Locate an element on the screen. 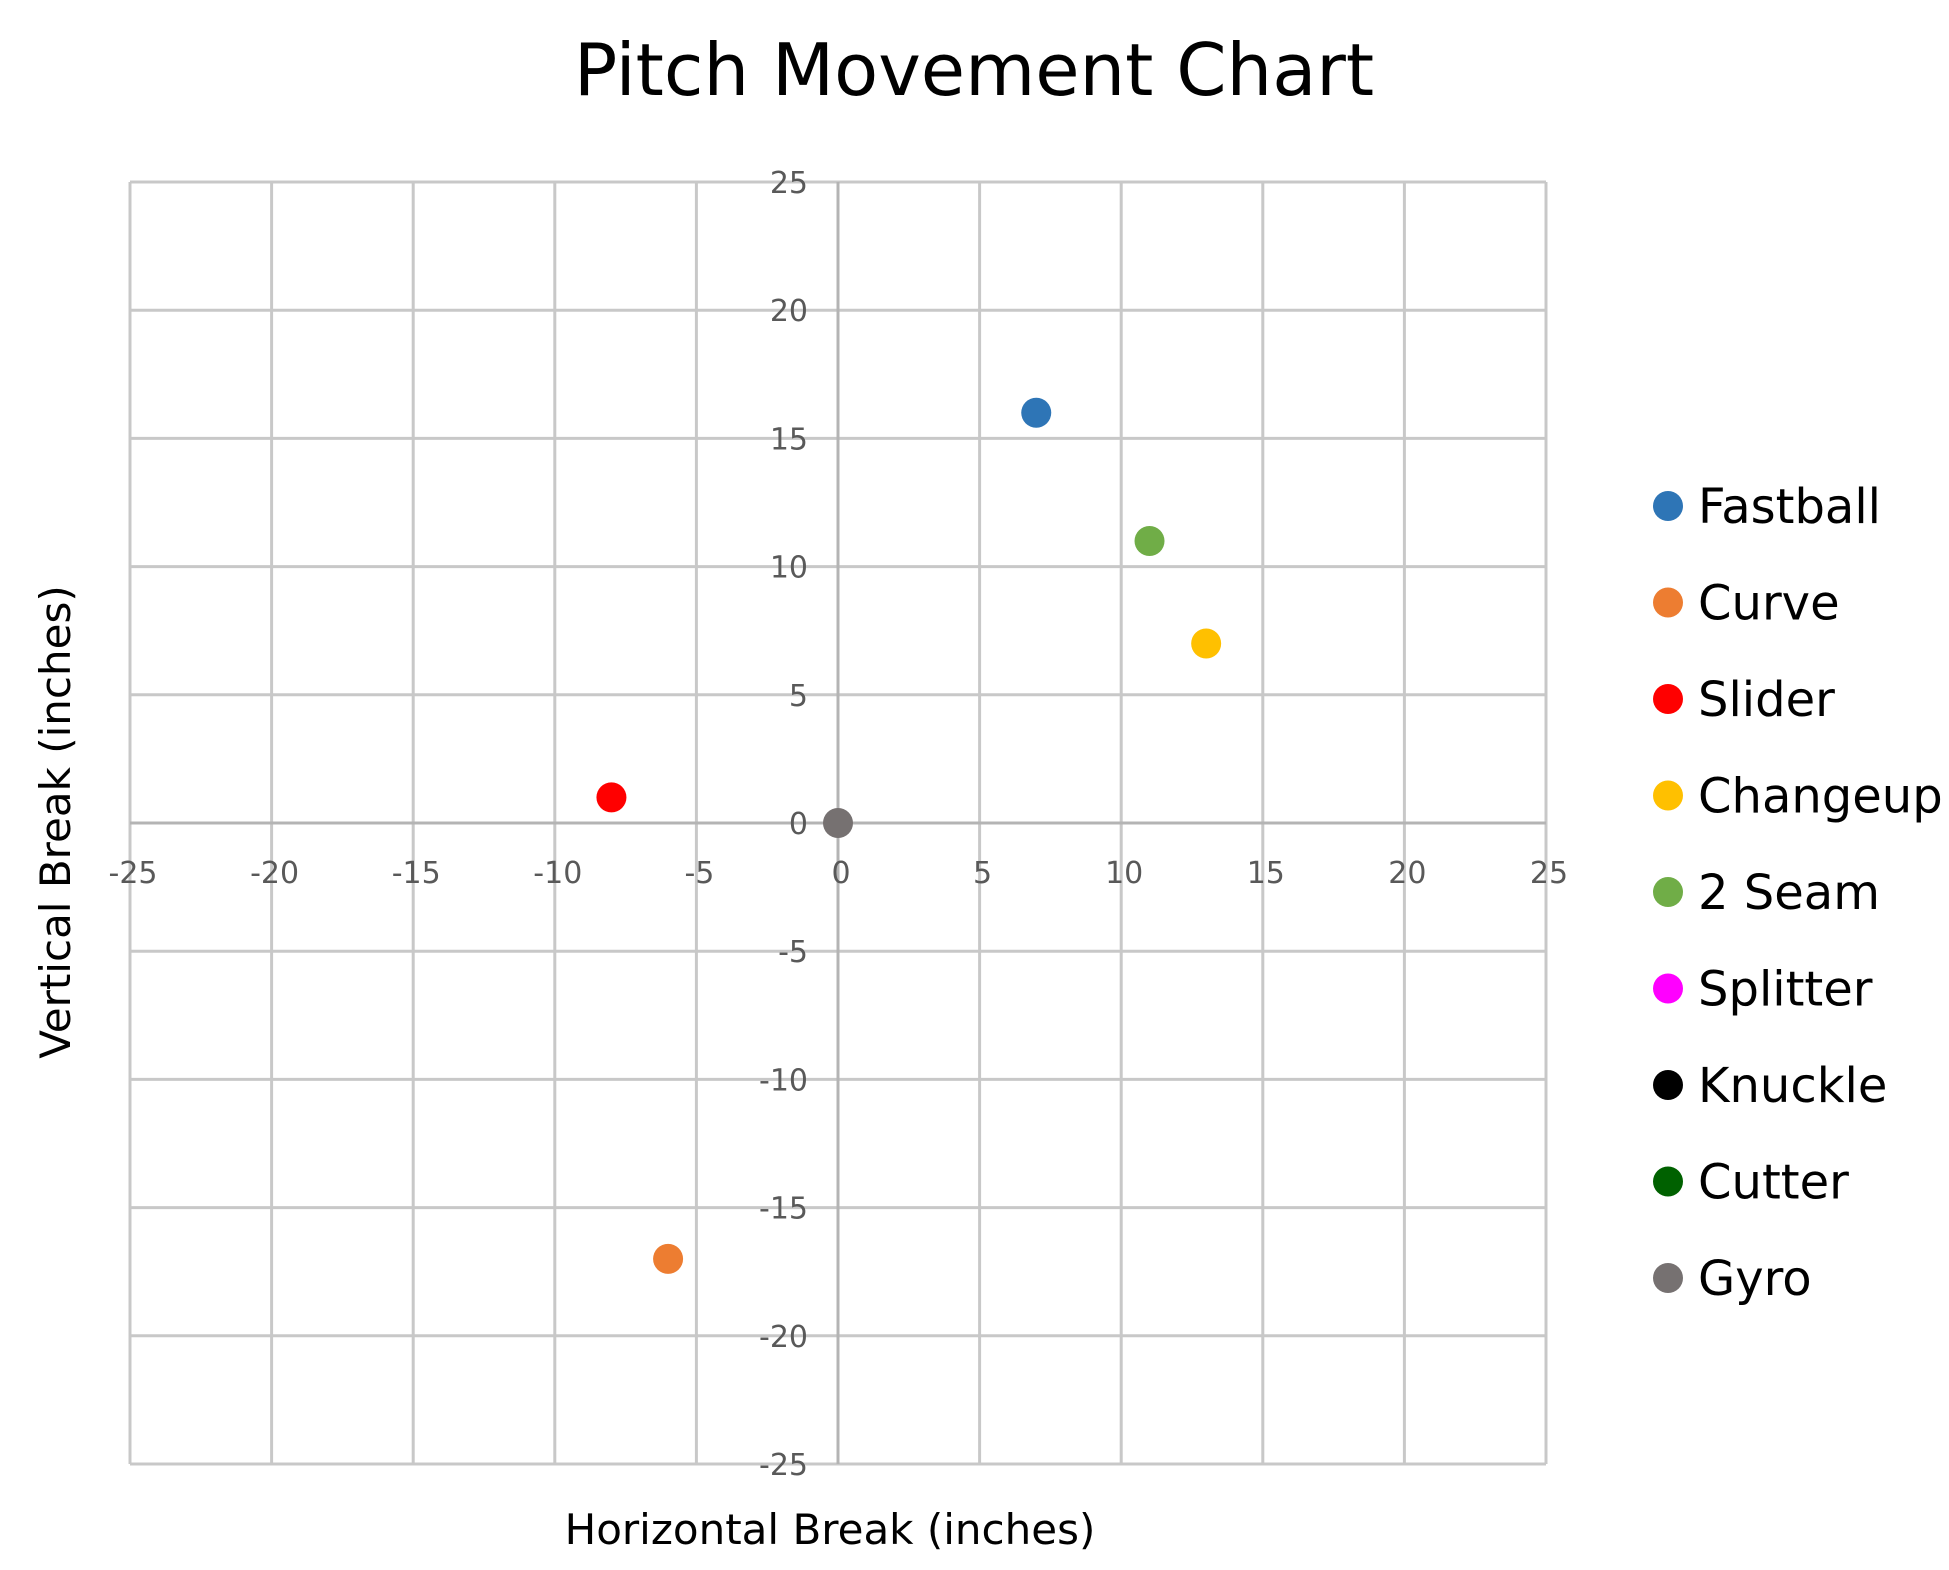 This screenshot has height=1570, width=1949. legend-label: Fastball is located at coordinates (1789, 507).